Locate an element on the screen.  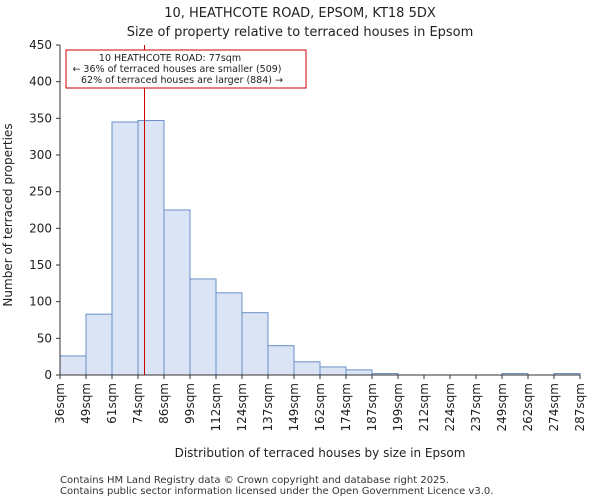
y-tick-label: 50 is located at coordinates (44, 338).